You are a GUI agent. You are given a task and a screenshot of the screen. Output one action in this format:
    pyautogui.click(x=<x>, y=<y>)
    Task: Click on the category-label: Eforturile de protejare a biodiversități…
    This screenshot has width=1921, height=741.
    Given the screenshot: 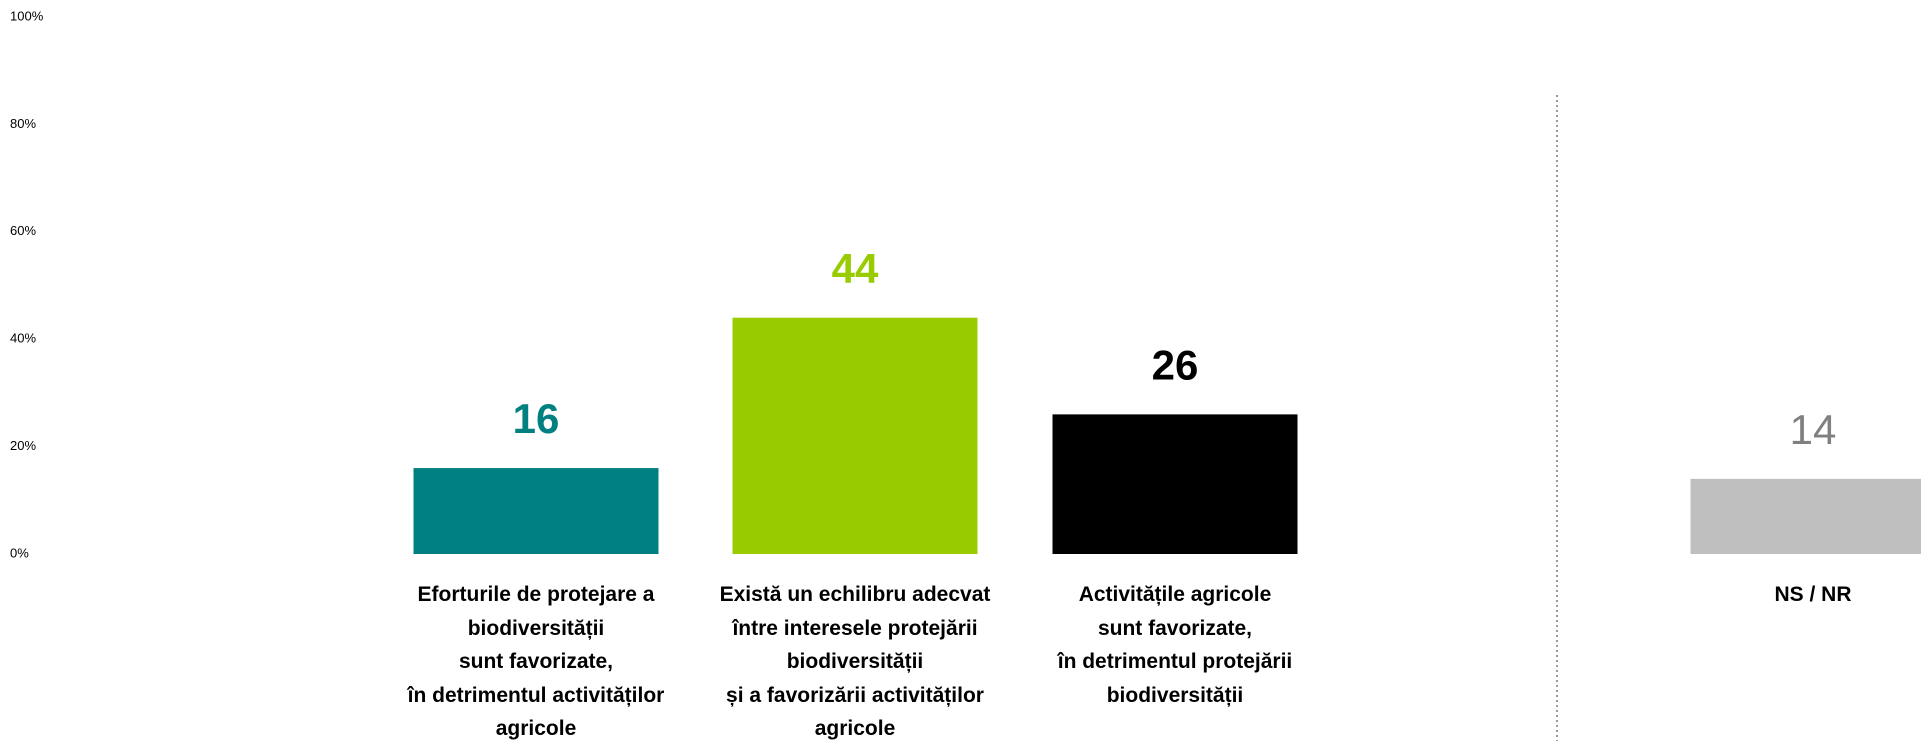 What is the action you would take?
    pyautogui.click(x=536, y=661)
    